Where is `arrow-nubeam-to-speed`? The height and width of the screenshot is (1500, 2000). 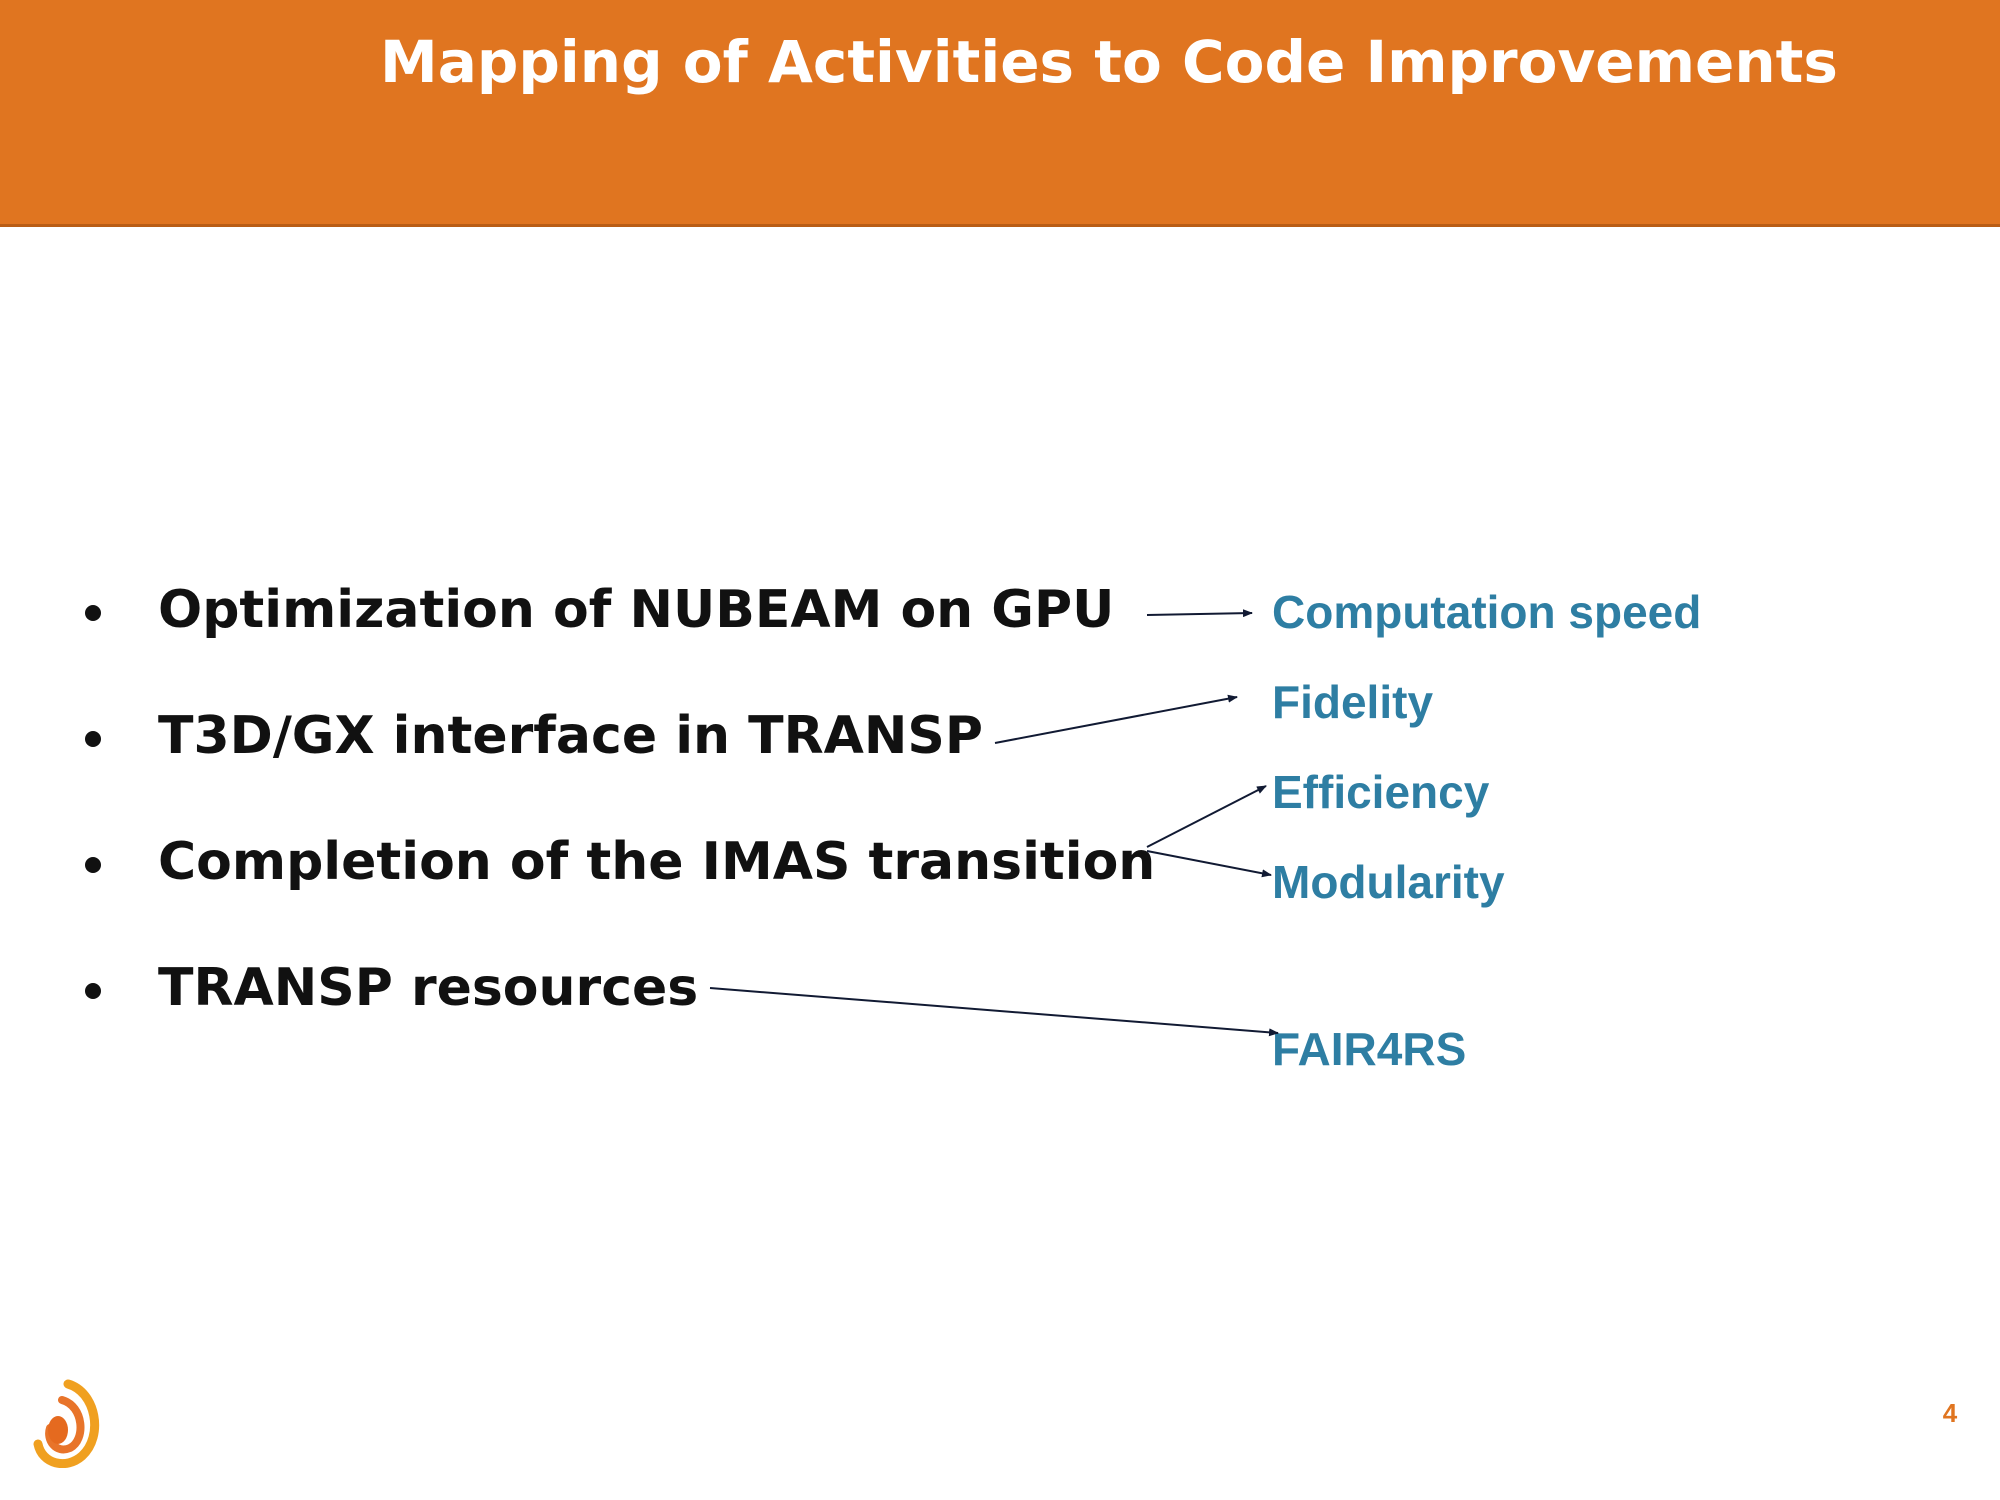
arrow-nubeam-to-speed is located at coordinates (1199, 613).